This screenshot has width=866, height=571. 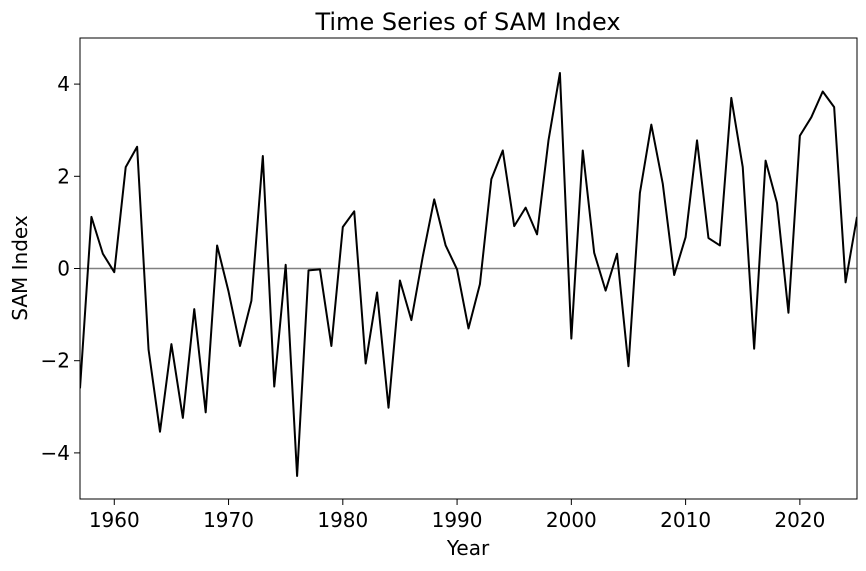 I want to click on y-tick-label: 2, so click(x=63, y=176).